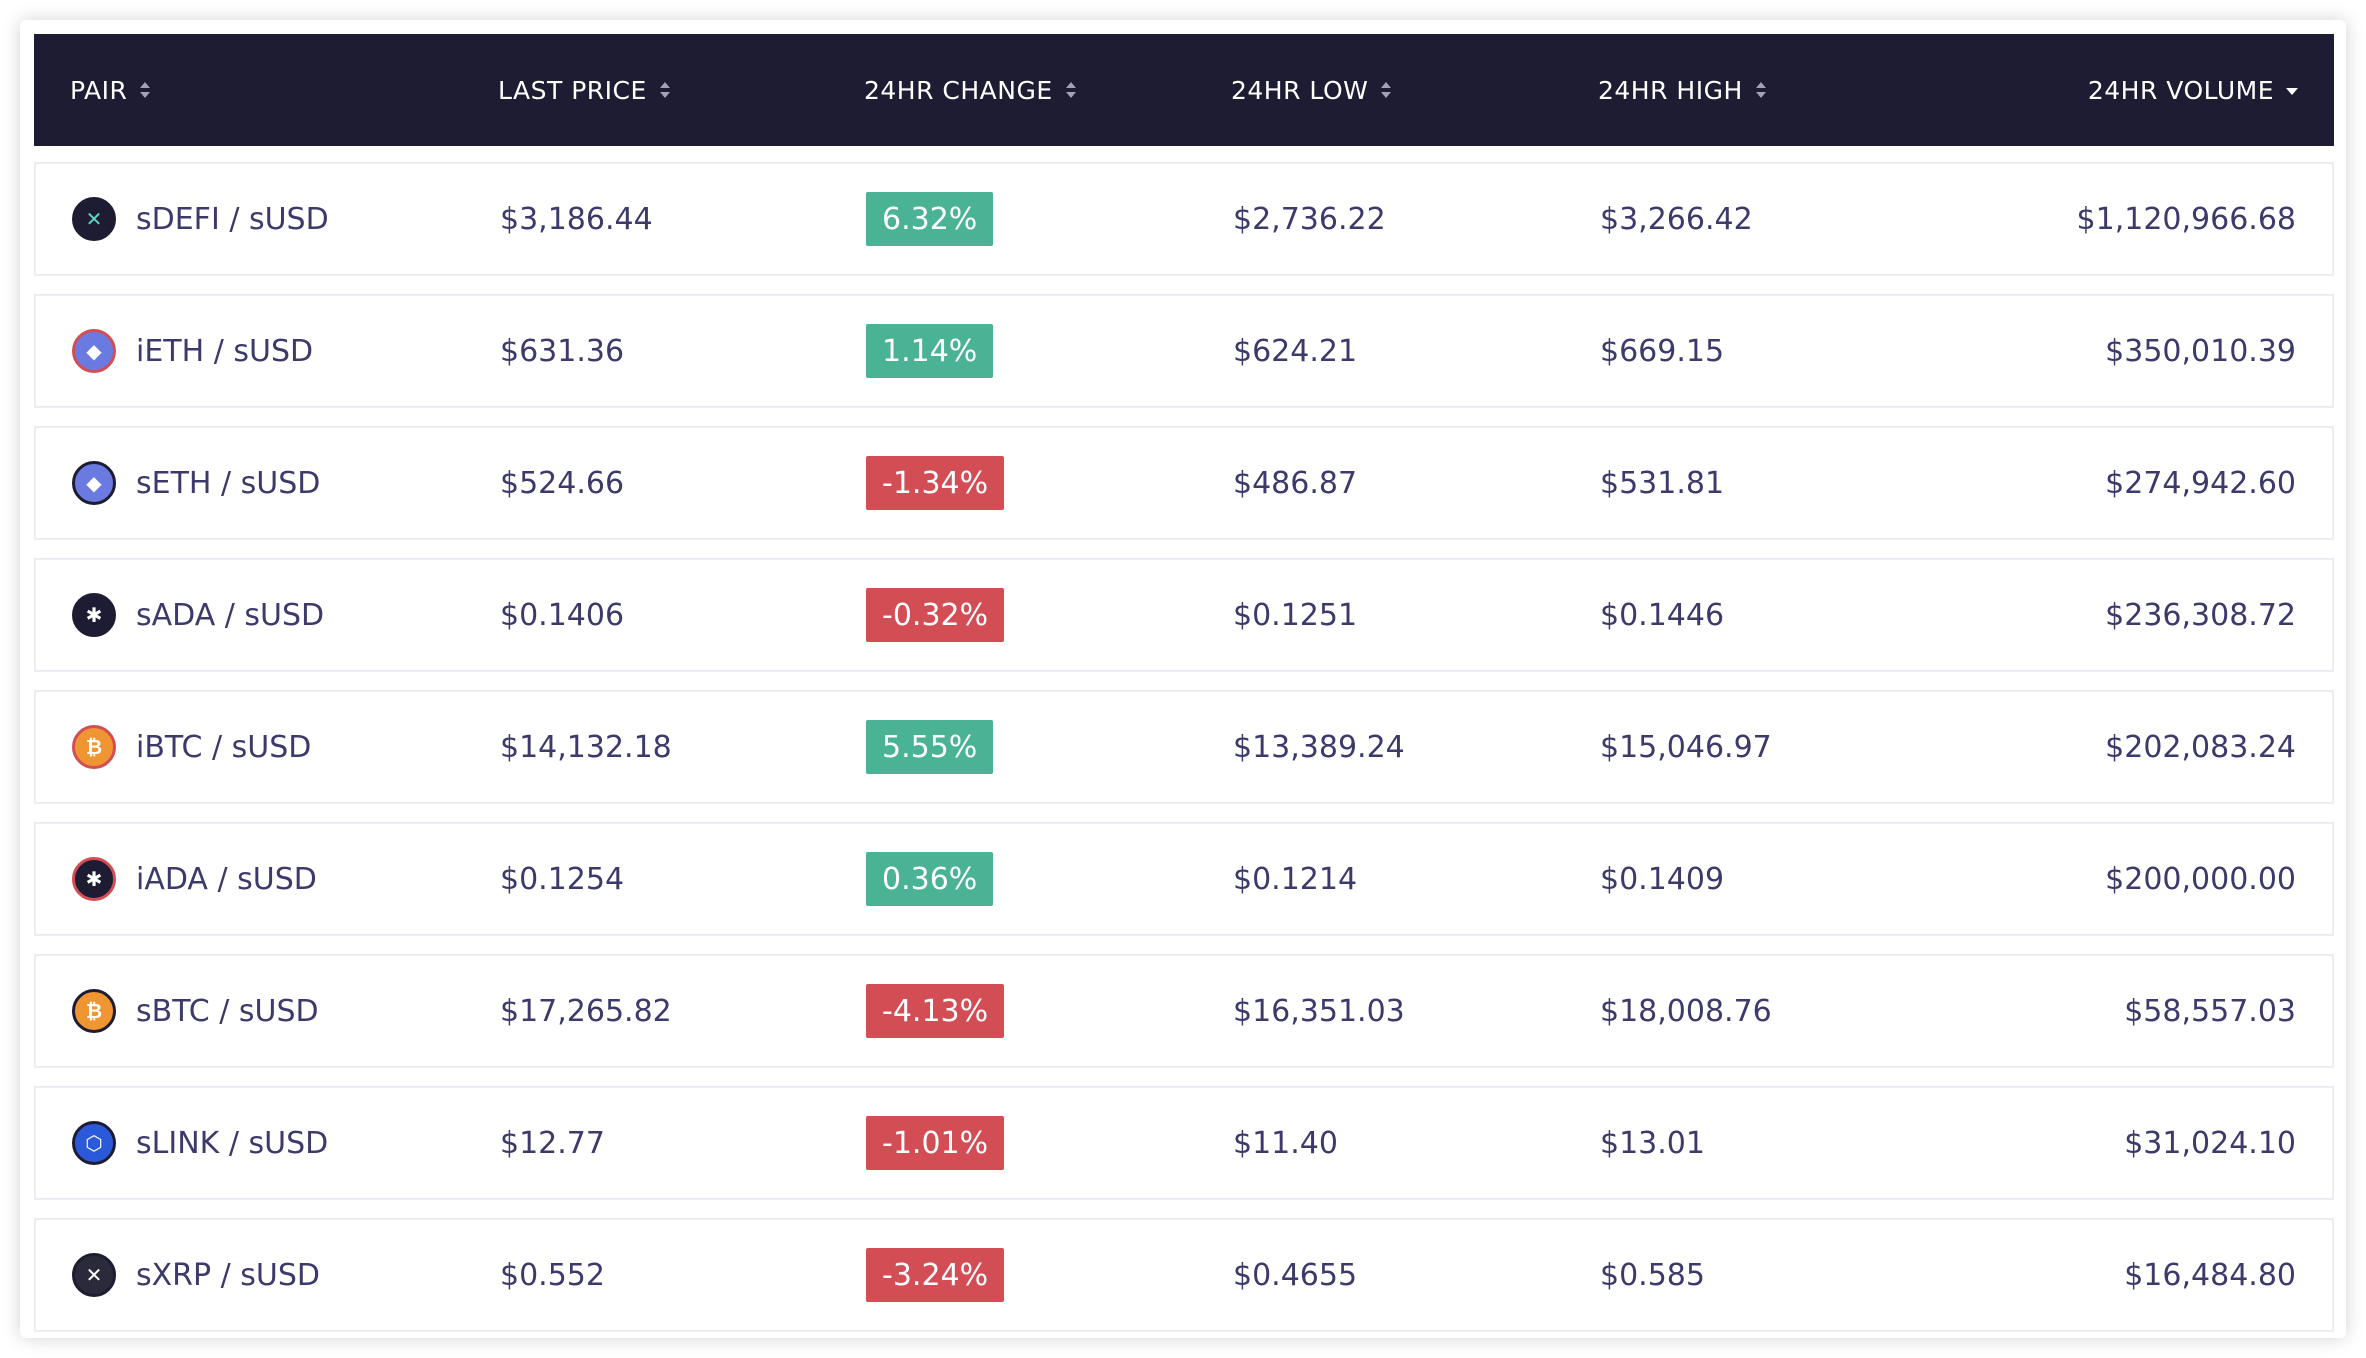 The height and width of the screenshot is (1358, 2366). I want to click on pair-cell: ₿ sBTC / sUSD, so click(195, 1011).